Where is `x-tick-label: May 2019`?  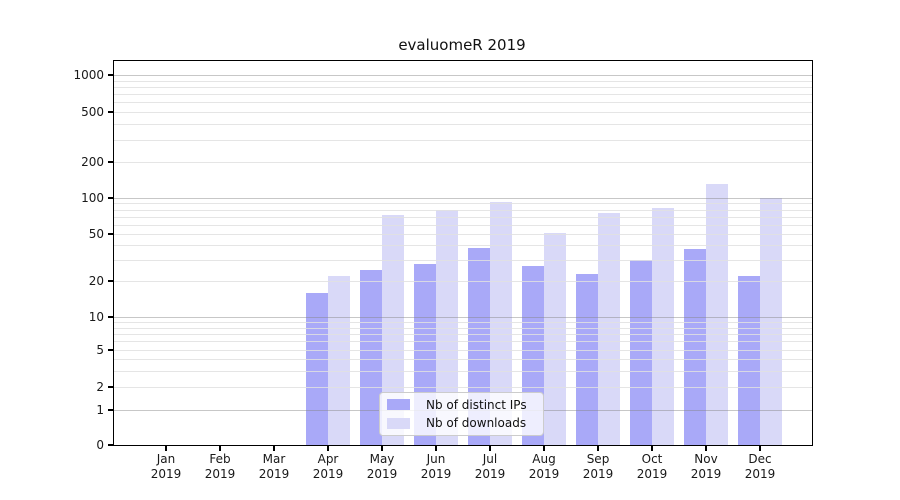
x-tick-label: May 2019 is located at coordinates (382, 466).